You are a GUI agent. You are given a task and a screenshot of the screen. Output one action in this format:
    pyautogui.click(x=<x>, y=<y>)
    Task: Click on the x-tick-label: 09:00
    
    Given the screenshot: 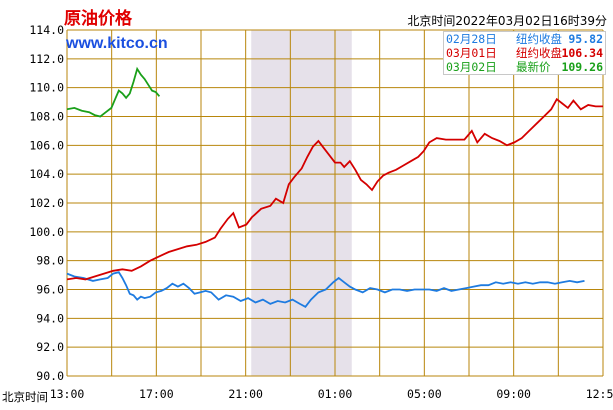 What is the action you would take?
    pyautogui.click(x=513, y=394)
    